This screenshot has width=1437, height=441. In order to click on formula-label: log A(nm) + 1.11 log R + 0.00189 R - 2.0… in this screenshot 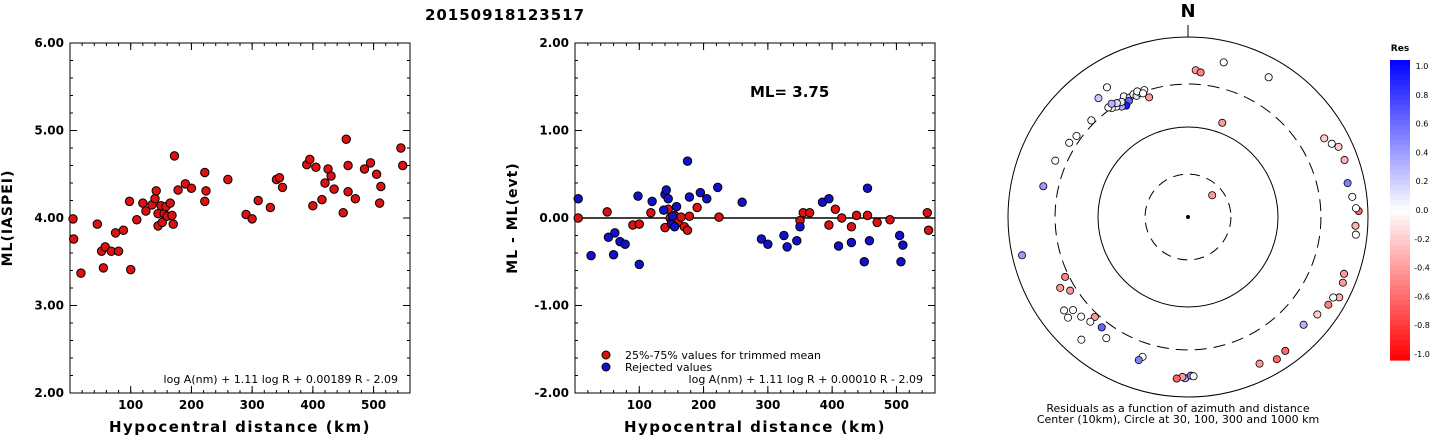, I will do `click(281, 379)`.